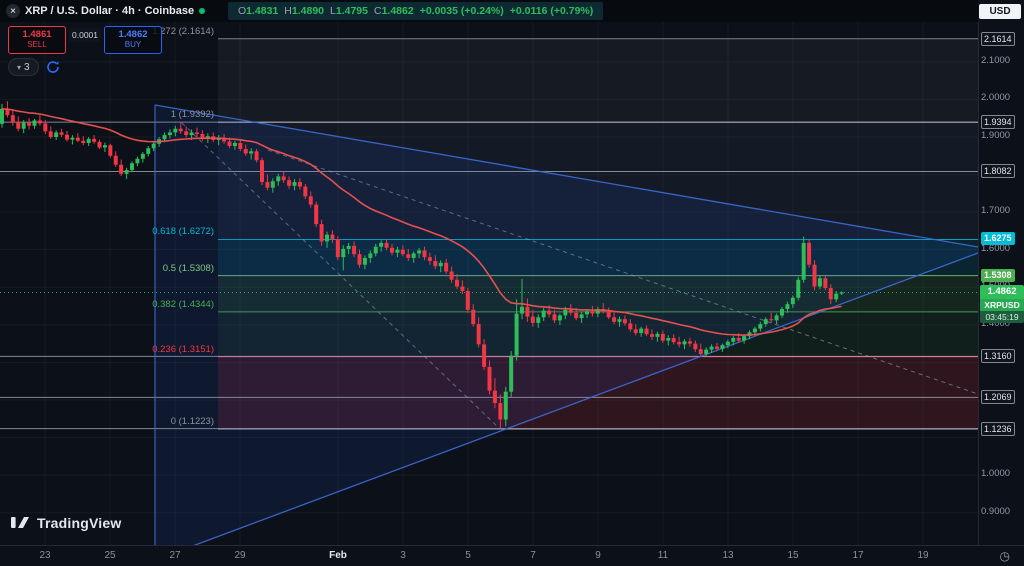 This screenshot has width=1024, height=566. Describe the element at coordinates (998, 356) in the screenshot. I see `price-axis-label: 1.3160` at that location.